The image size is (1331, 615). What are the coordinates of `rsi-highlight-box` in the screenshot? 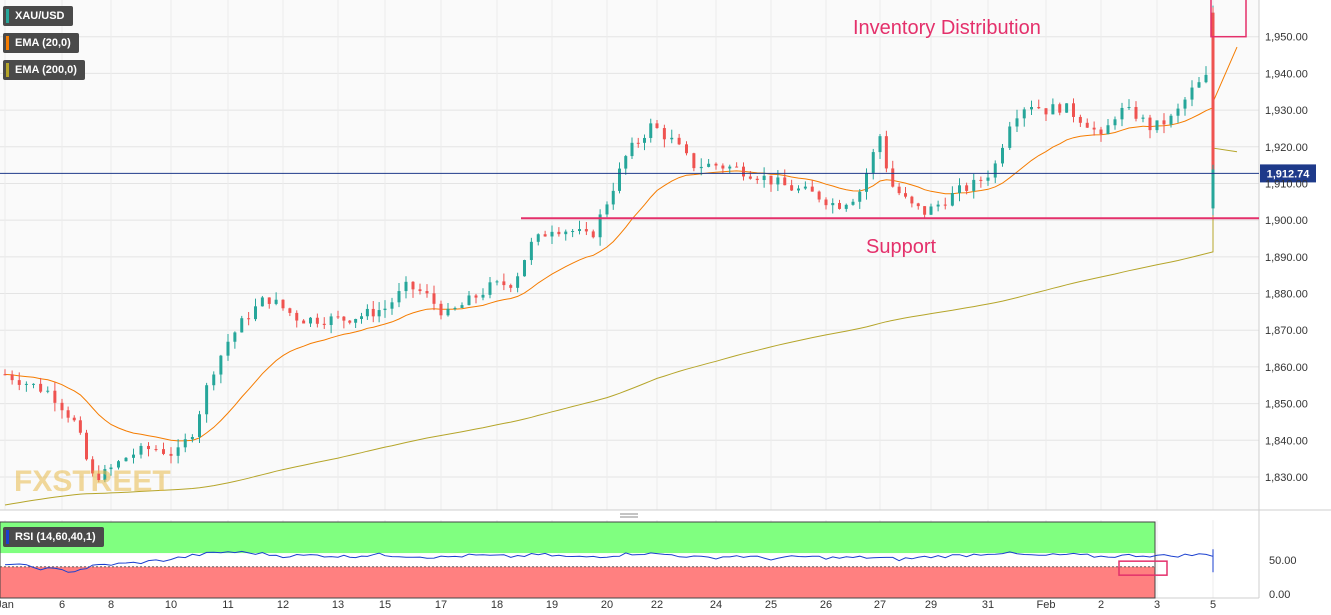 It's located at (1143, 568).